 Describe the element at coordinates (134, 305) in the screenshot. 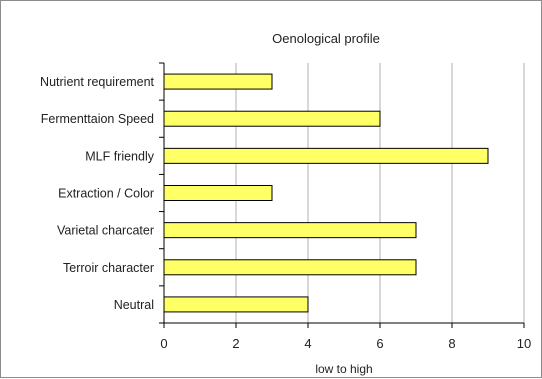

I see `category-label-neutral: Neutral` at that location.